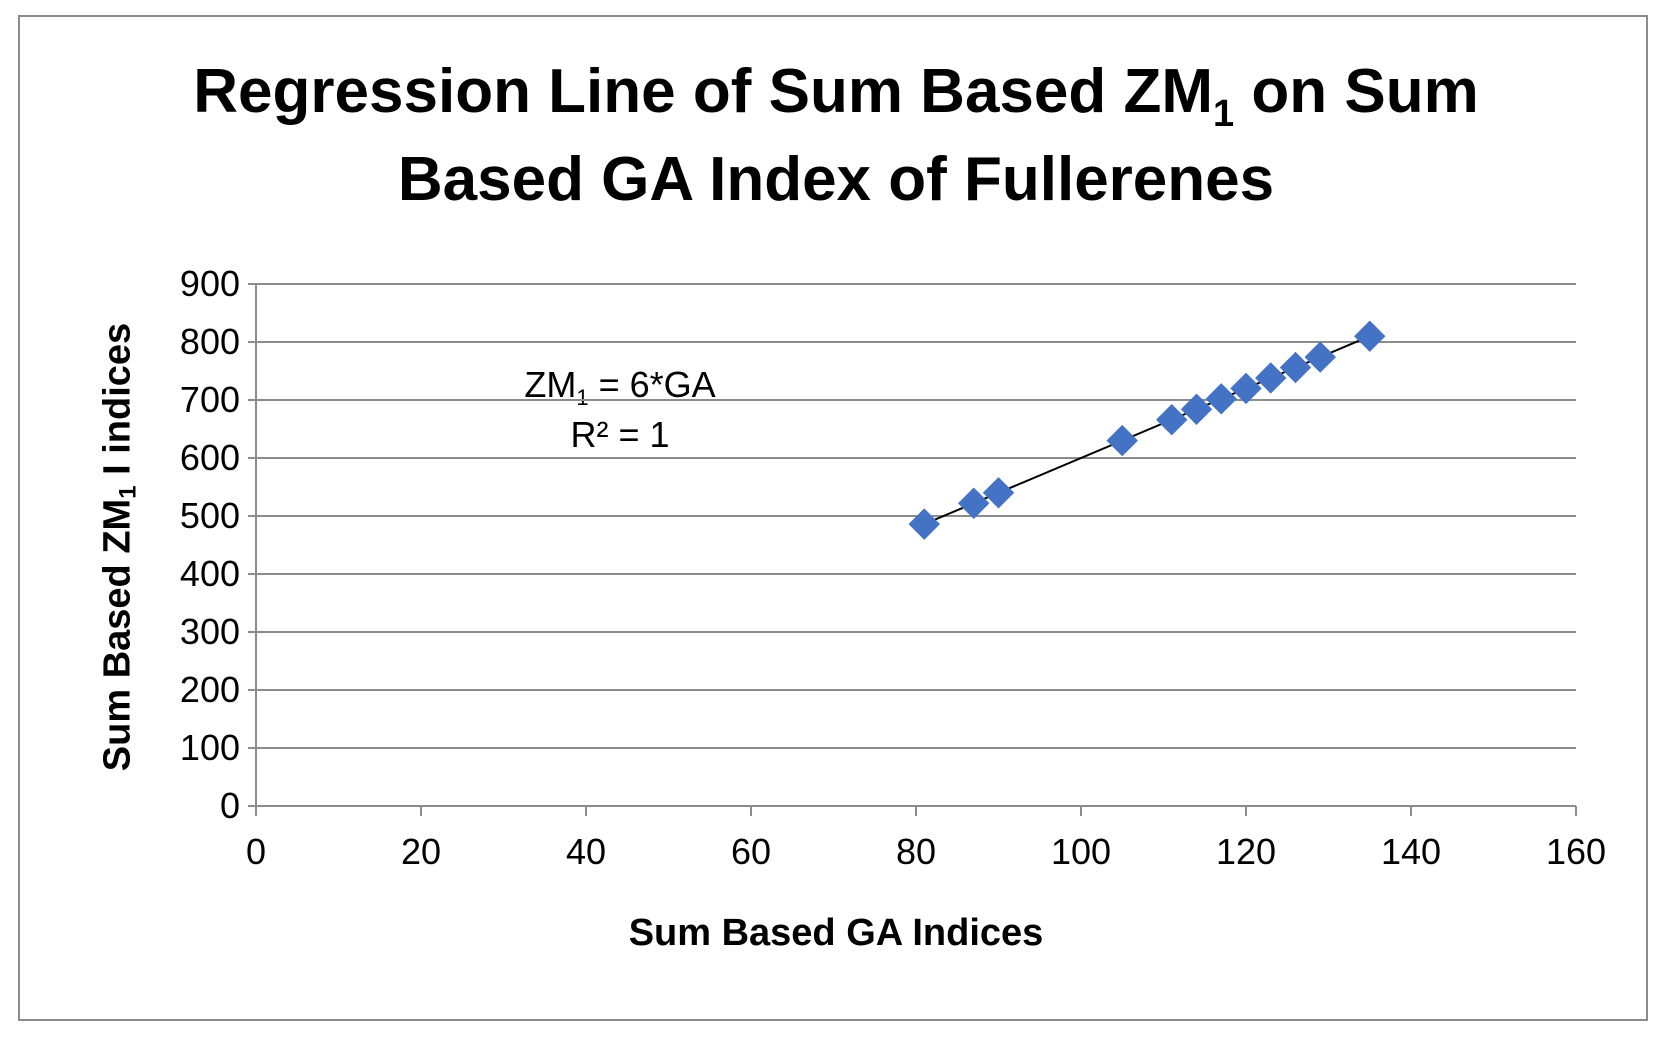 The image size is (1672, 1041). What do you see at coordinates (1246, 851) in the screenshot?
I see `x-tick-label: 120` at bounding box center [1246, 851].